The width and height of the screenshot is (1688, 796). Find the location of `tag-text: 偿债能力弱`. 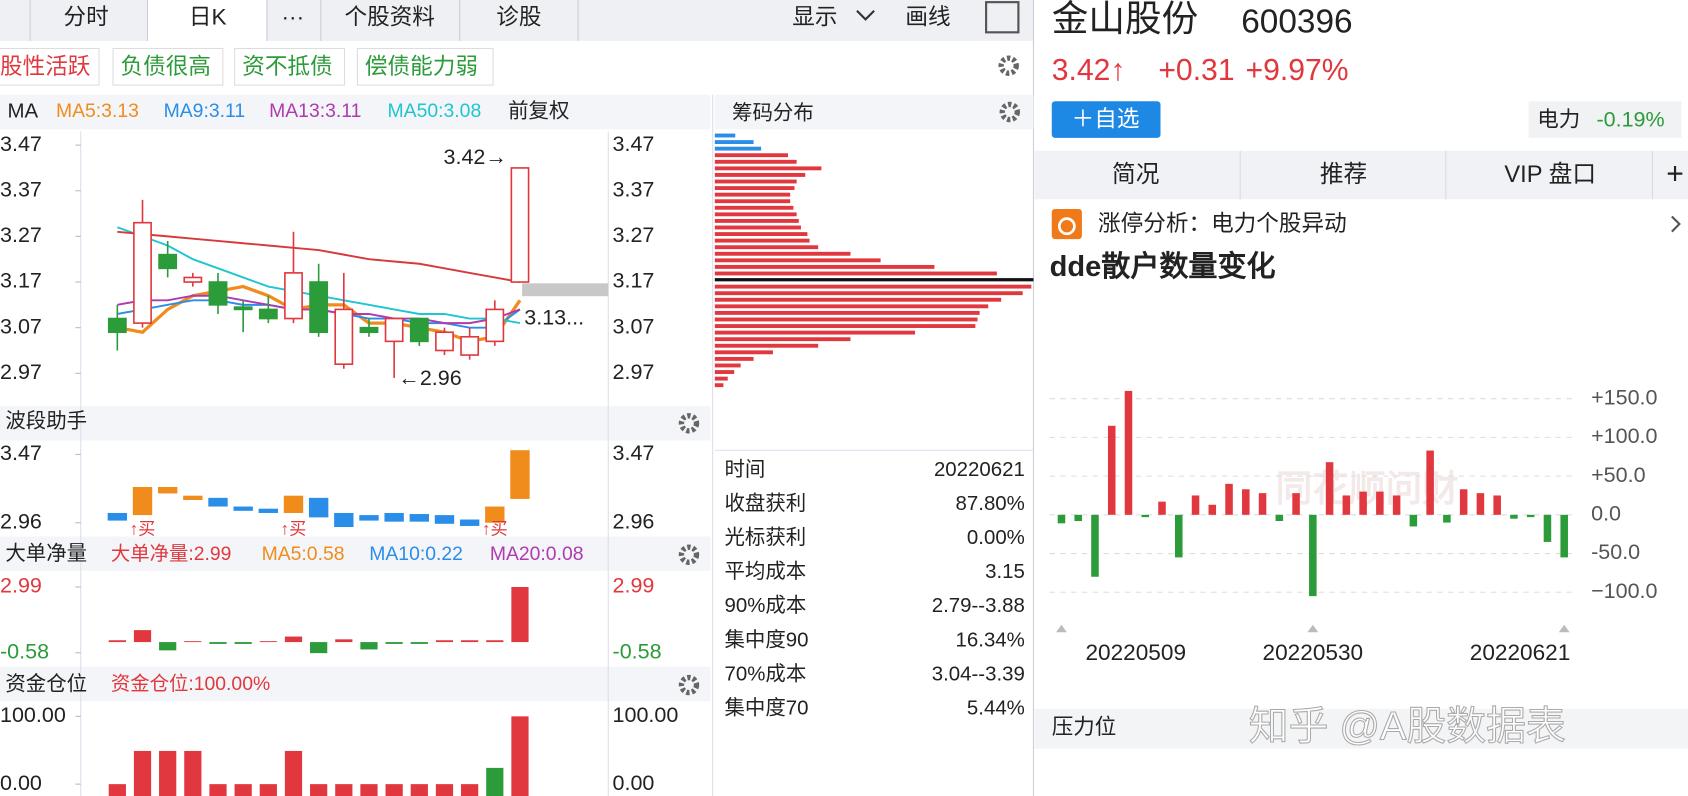

tag-text: 偿债能力弱 is located at coordinates (421, 66).